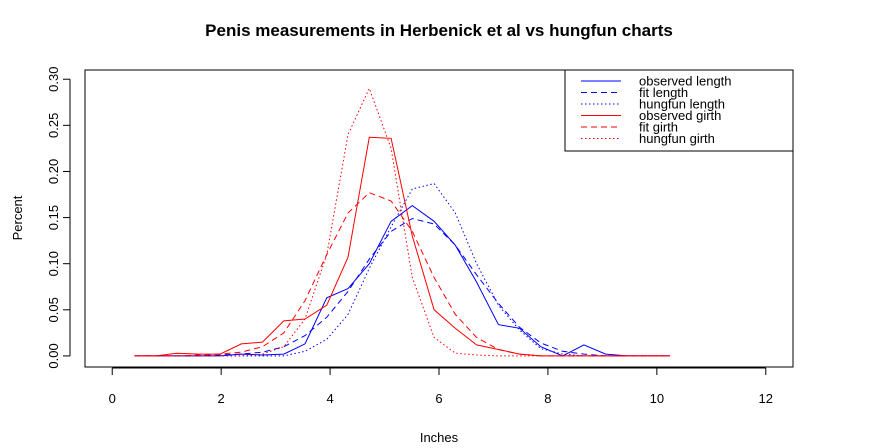  I want to click on legend-label: fit girth, so click(658, 127).